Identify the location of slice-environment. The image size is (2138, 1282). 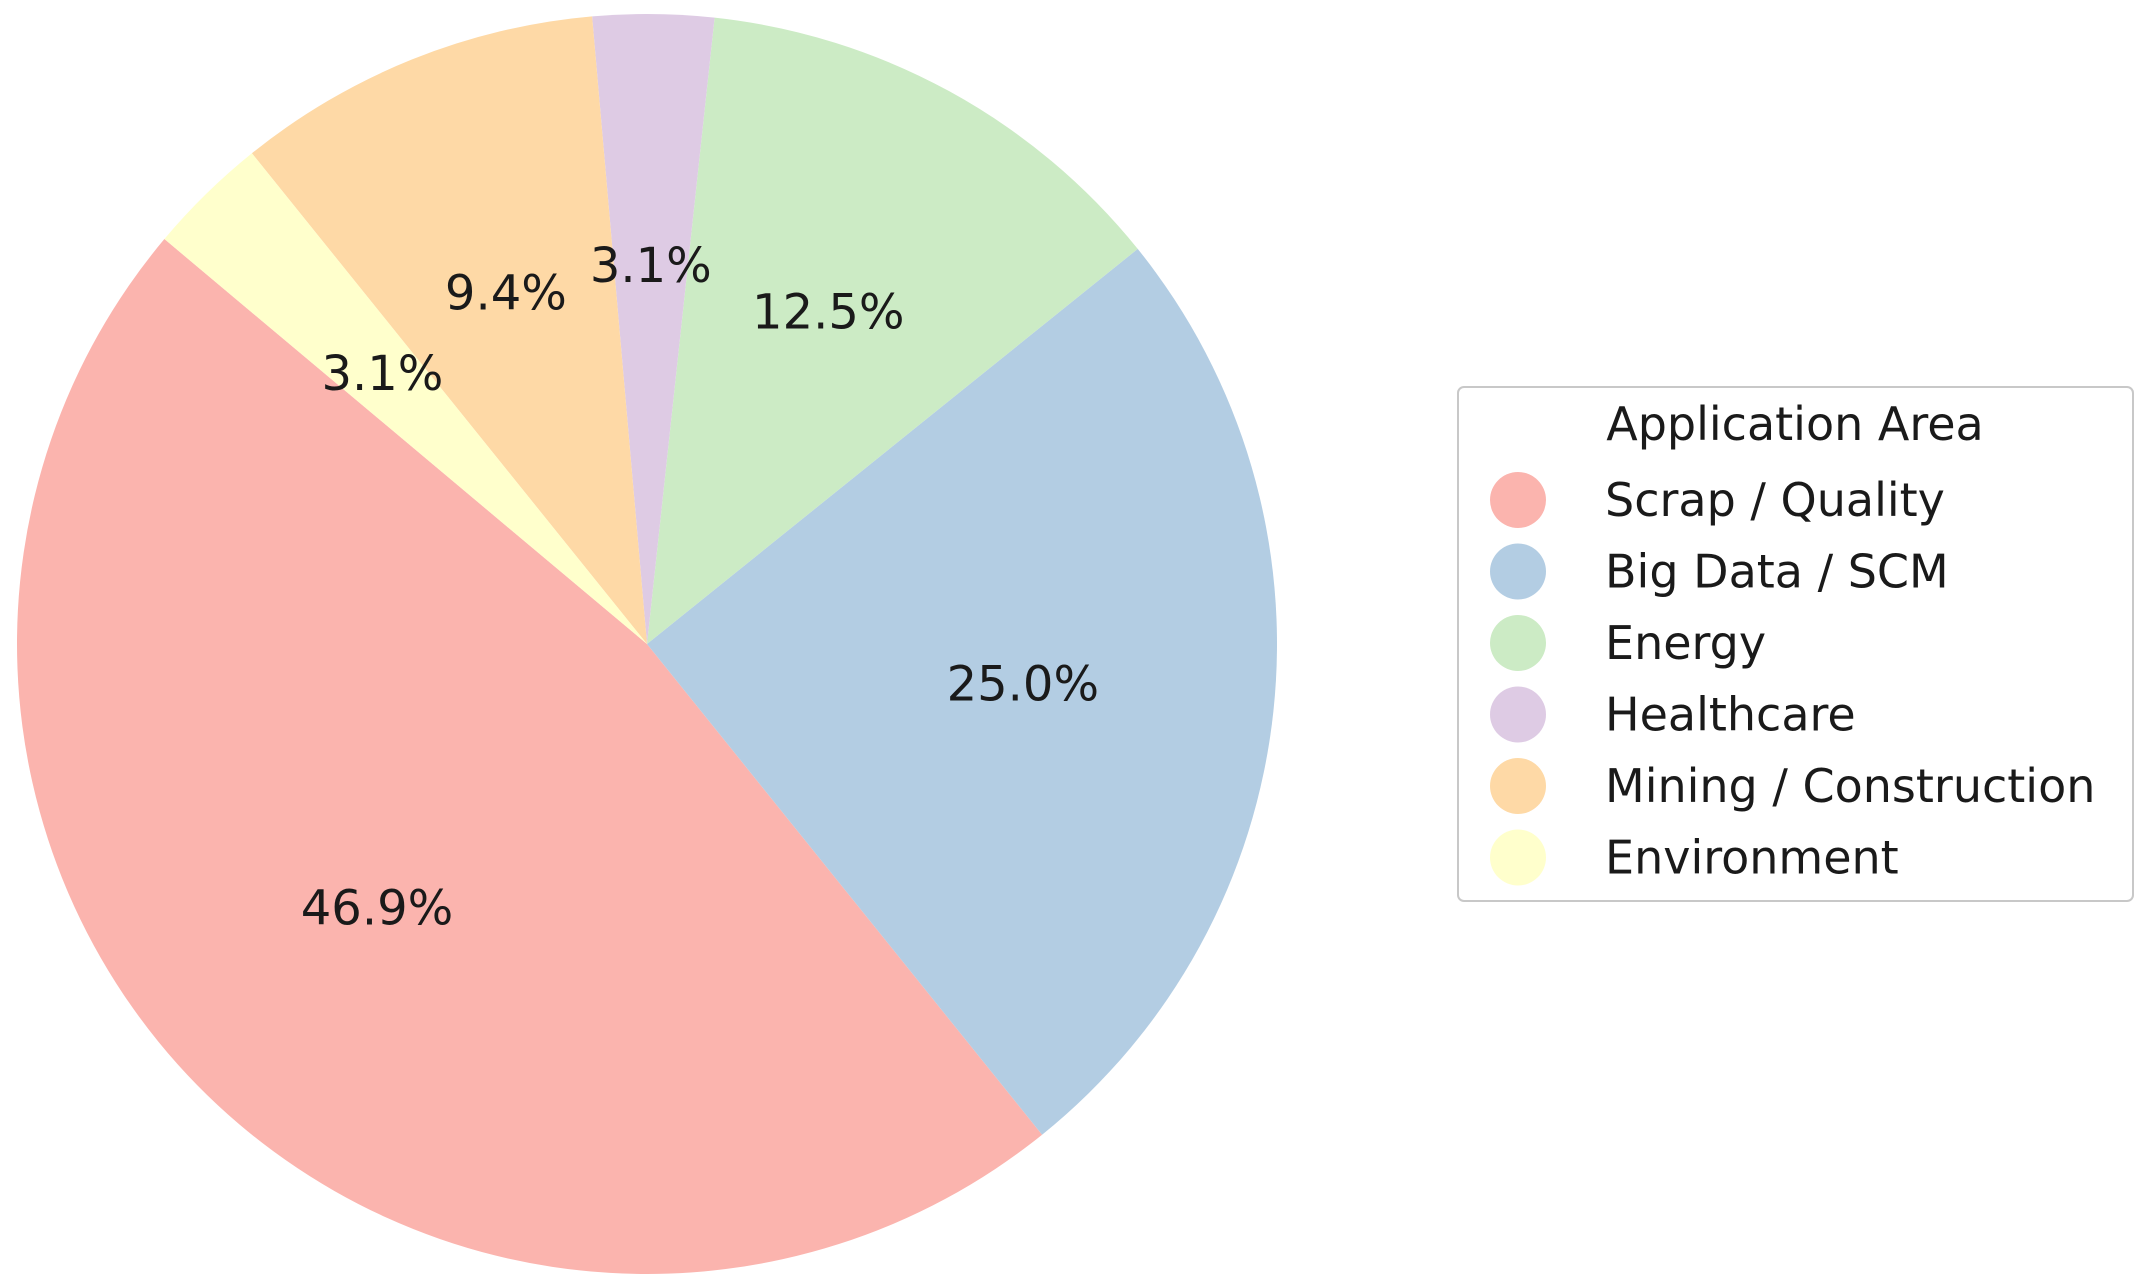
(405, 399).